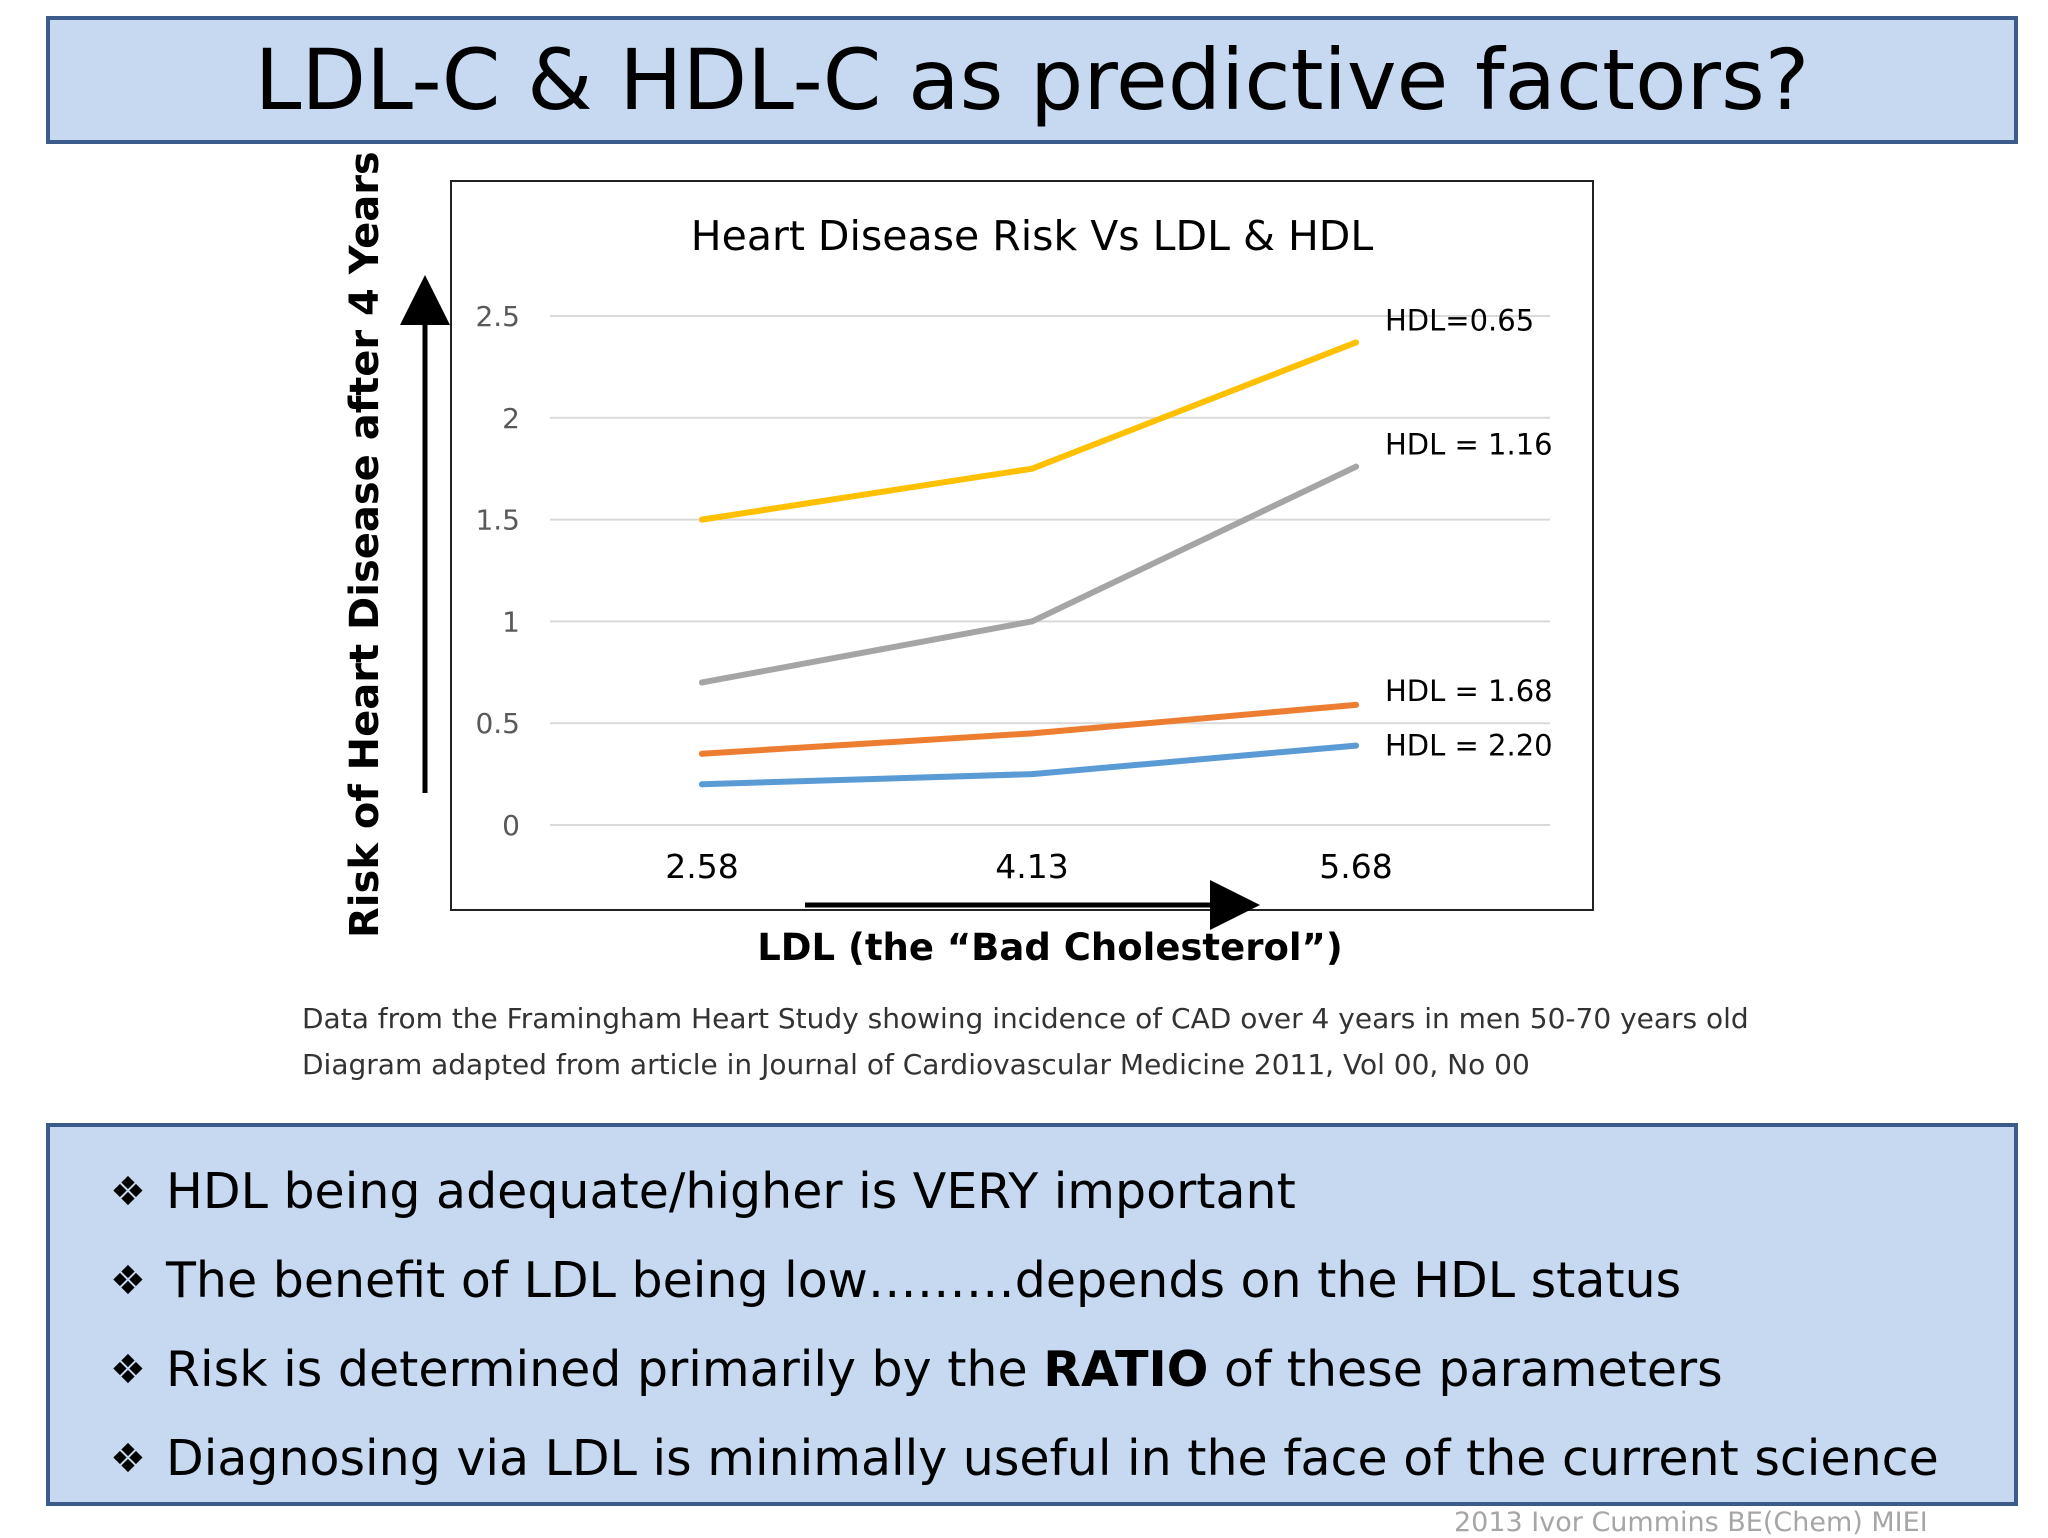 Image resolution: width=2048 pixels, height=1538 pixels. What do you see at coordinates (1355, 866) in the screenshot?
I see `x-tick-label: 5.68` at bounding box center [1355, 866].